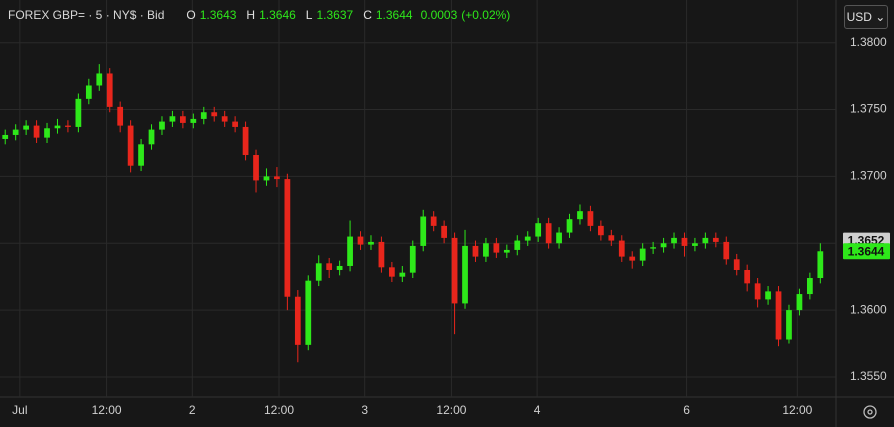 The height and width of the screenshot is (427, 894). I want to click on x-tick-label: 2, so click(192, 410).